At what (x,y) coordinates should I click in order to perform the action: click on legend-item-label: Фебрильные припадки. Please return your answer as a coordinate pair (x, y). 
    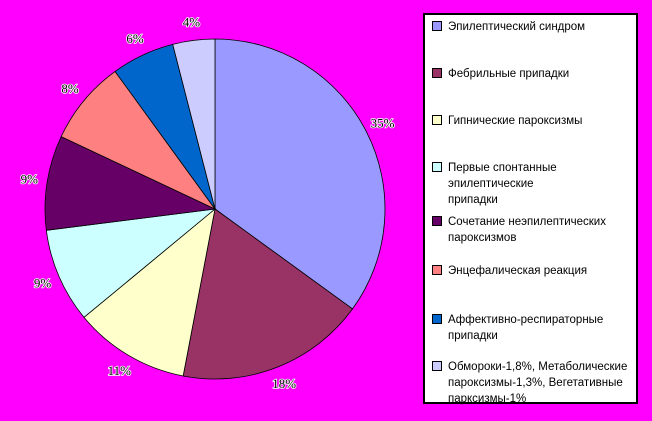
    Looking at the image, I should click on (509, 74).